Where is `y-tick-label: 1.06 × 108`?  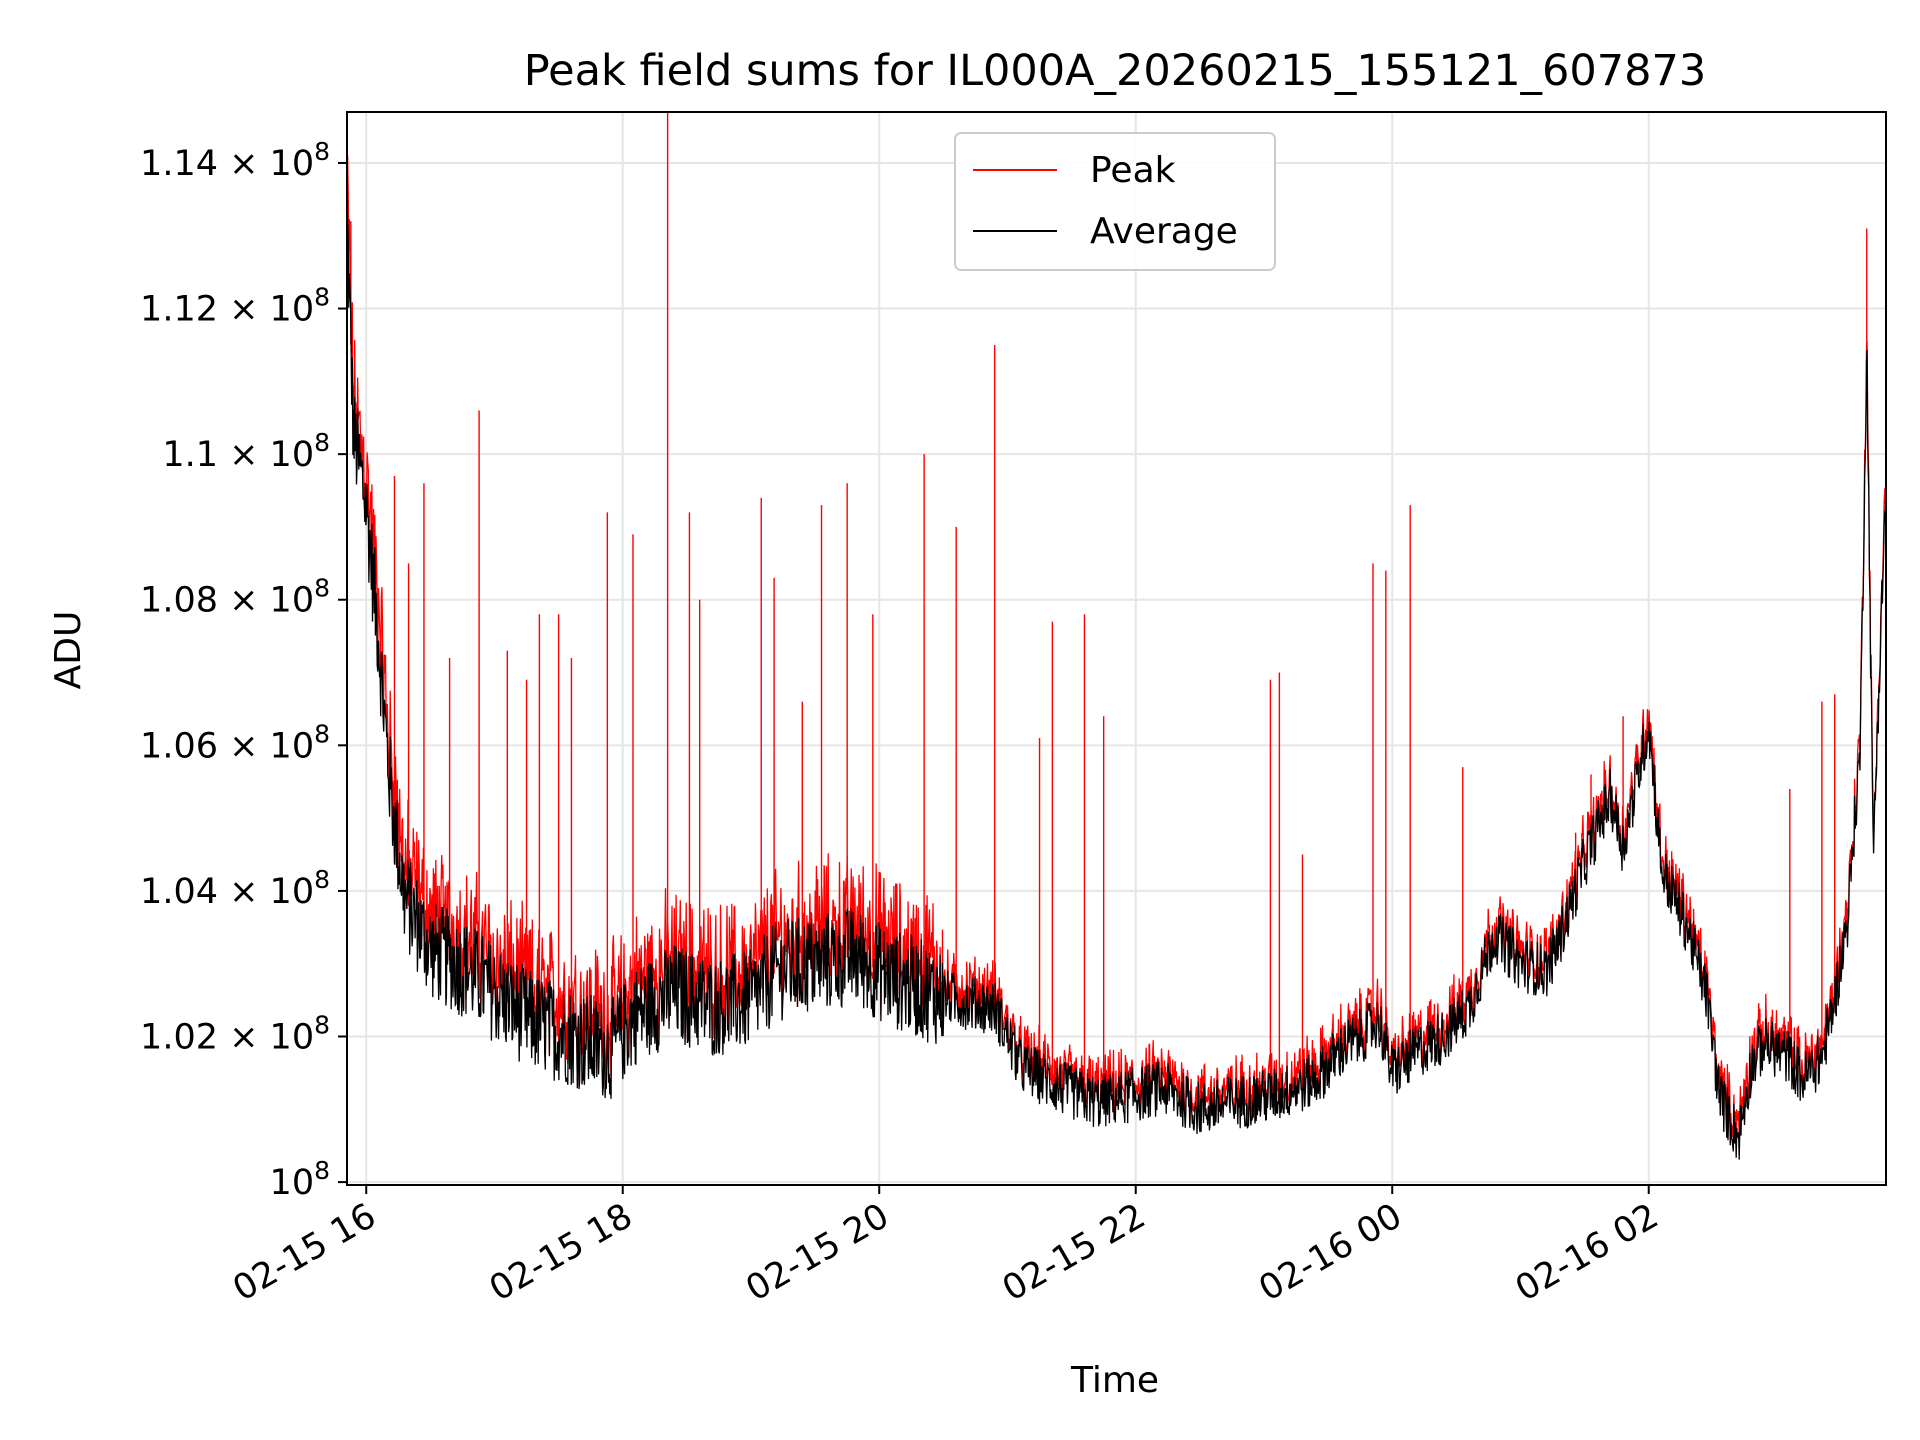
y-tick-label: 1.06 × 108 is located at coordinates (235, 742).